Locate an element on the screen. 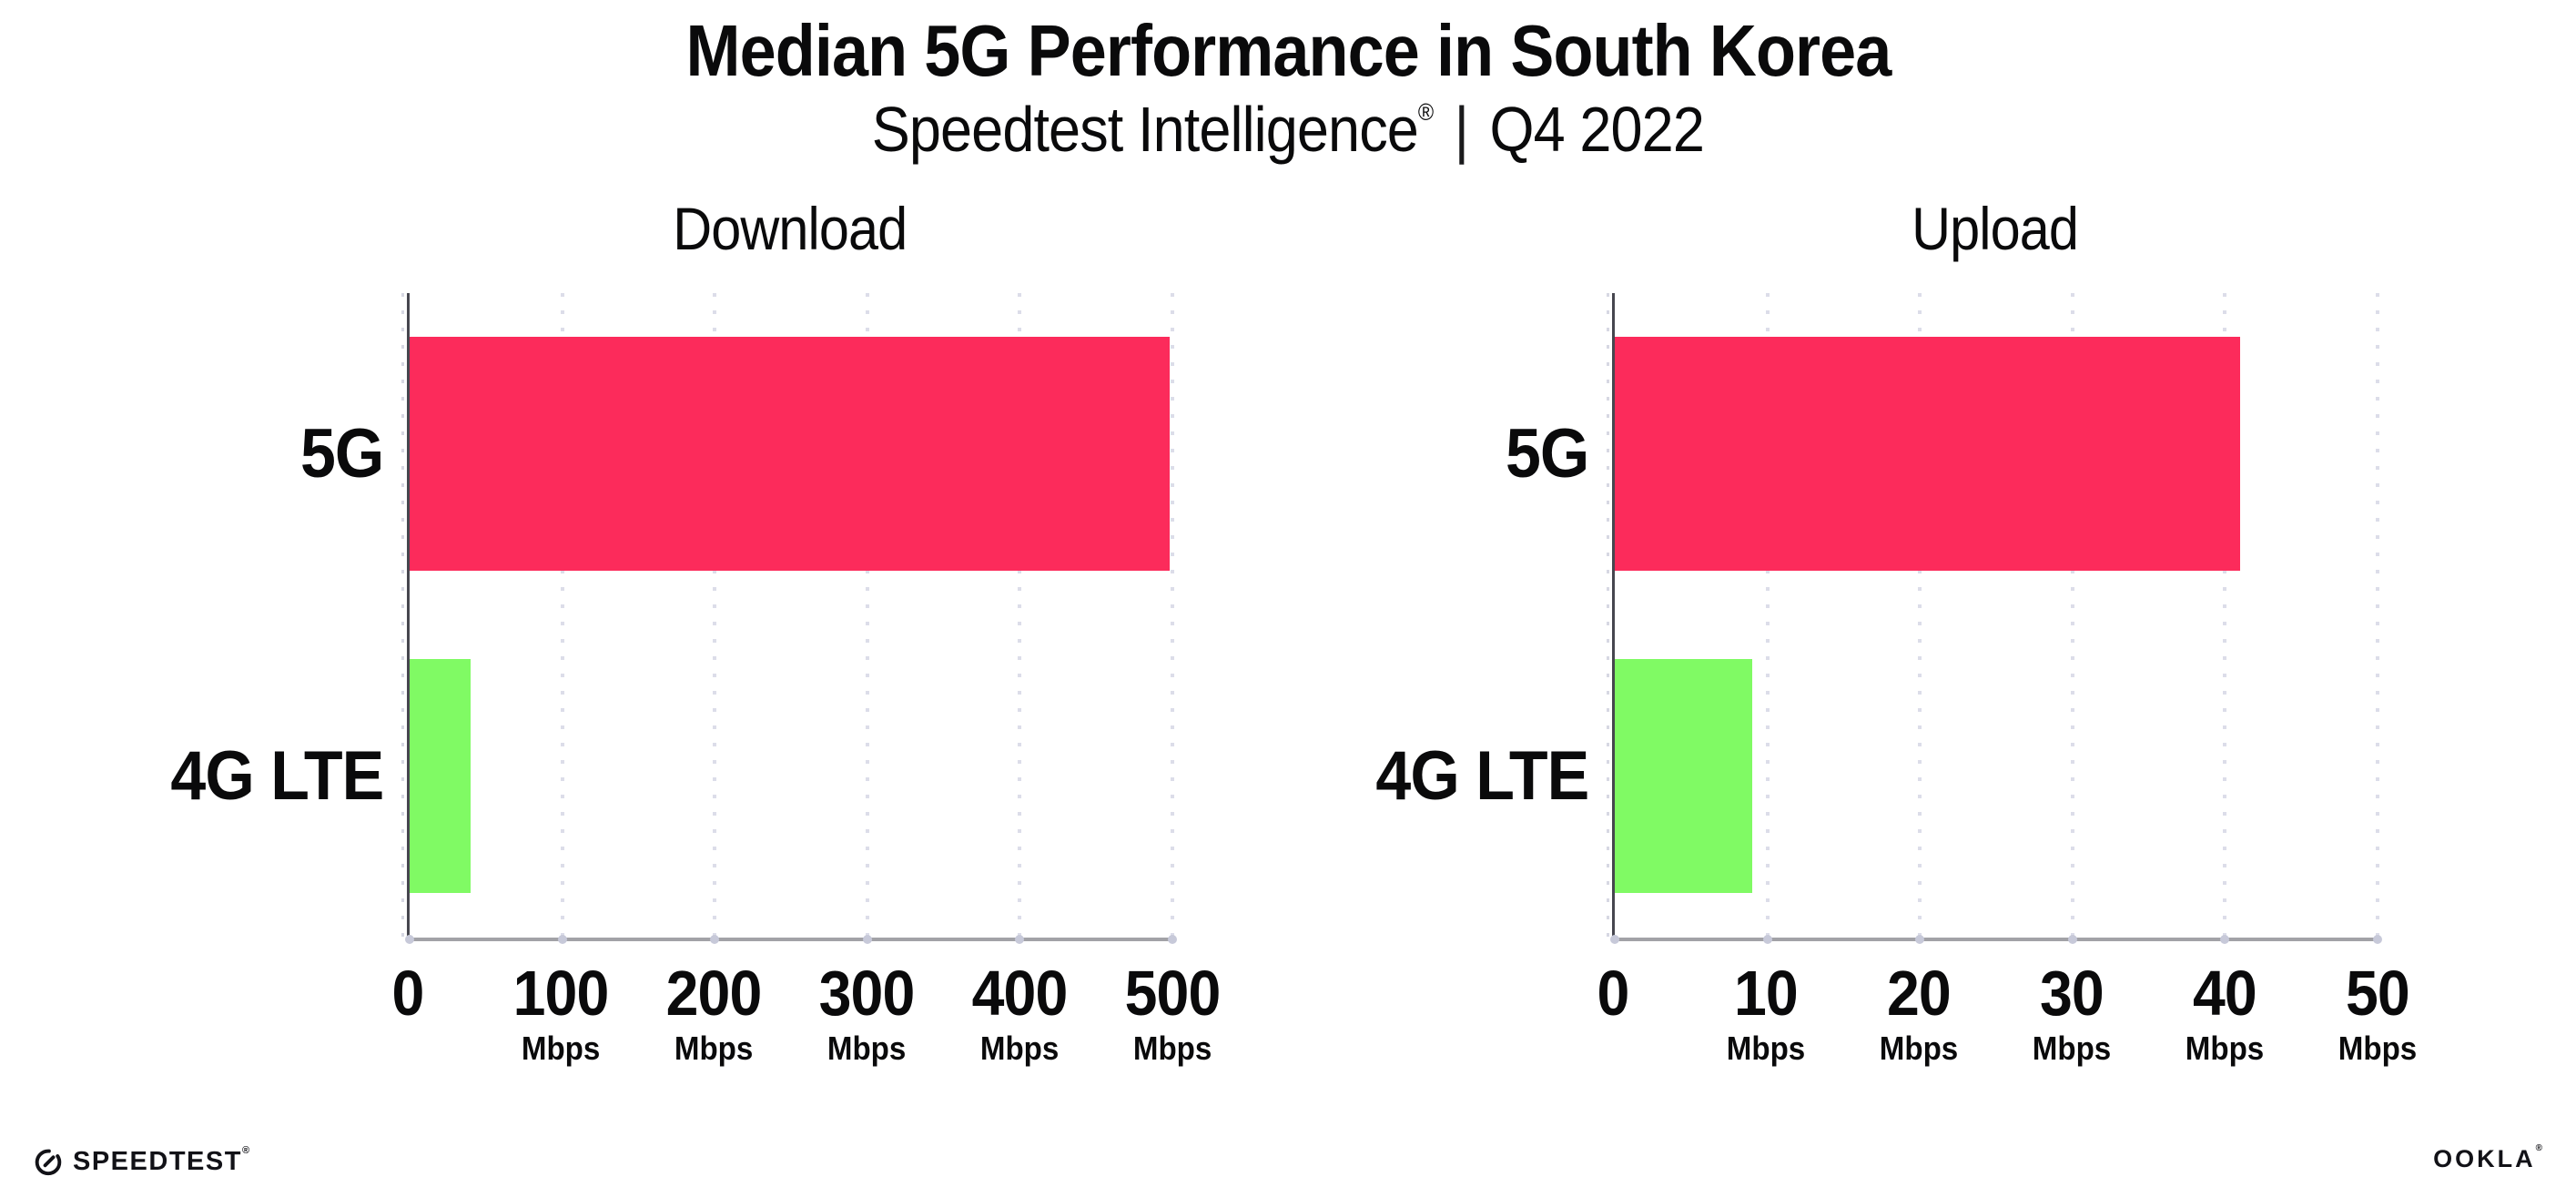 The image size is (2576, 1197). page-subtitle: Speedtest Intelligence® | Q4 2022 is located at coordinates (1288, 130).